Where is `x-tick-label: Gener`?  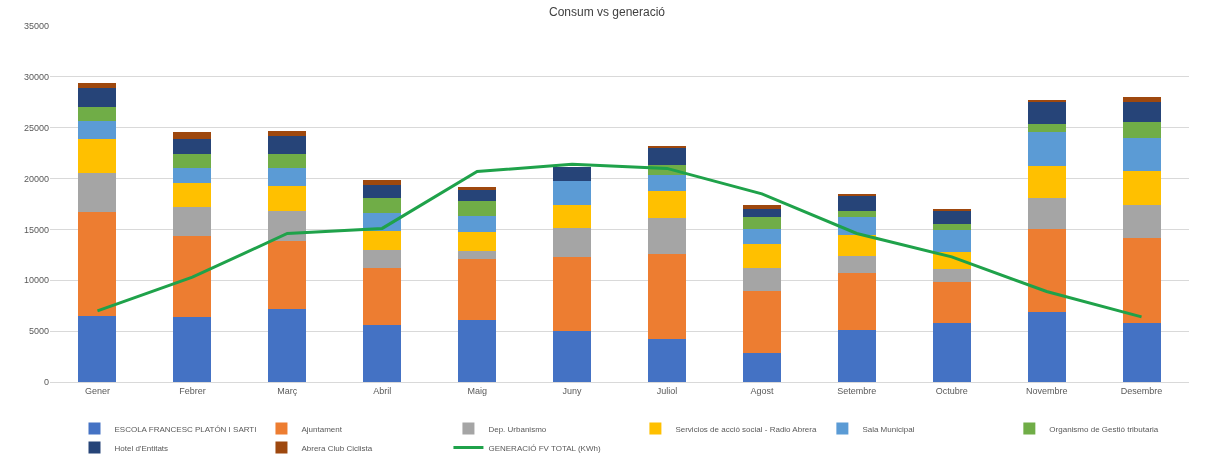 x-tick-label: Gener is located at coordinates (97, 390).